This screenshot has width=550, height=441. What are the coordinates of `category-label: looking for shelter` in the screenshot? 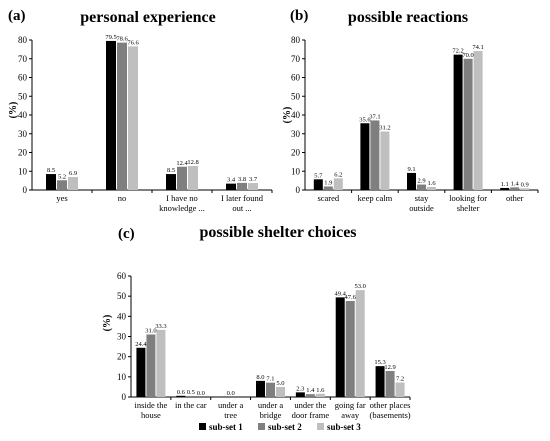 It's located at (468, 203).